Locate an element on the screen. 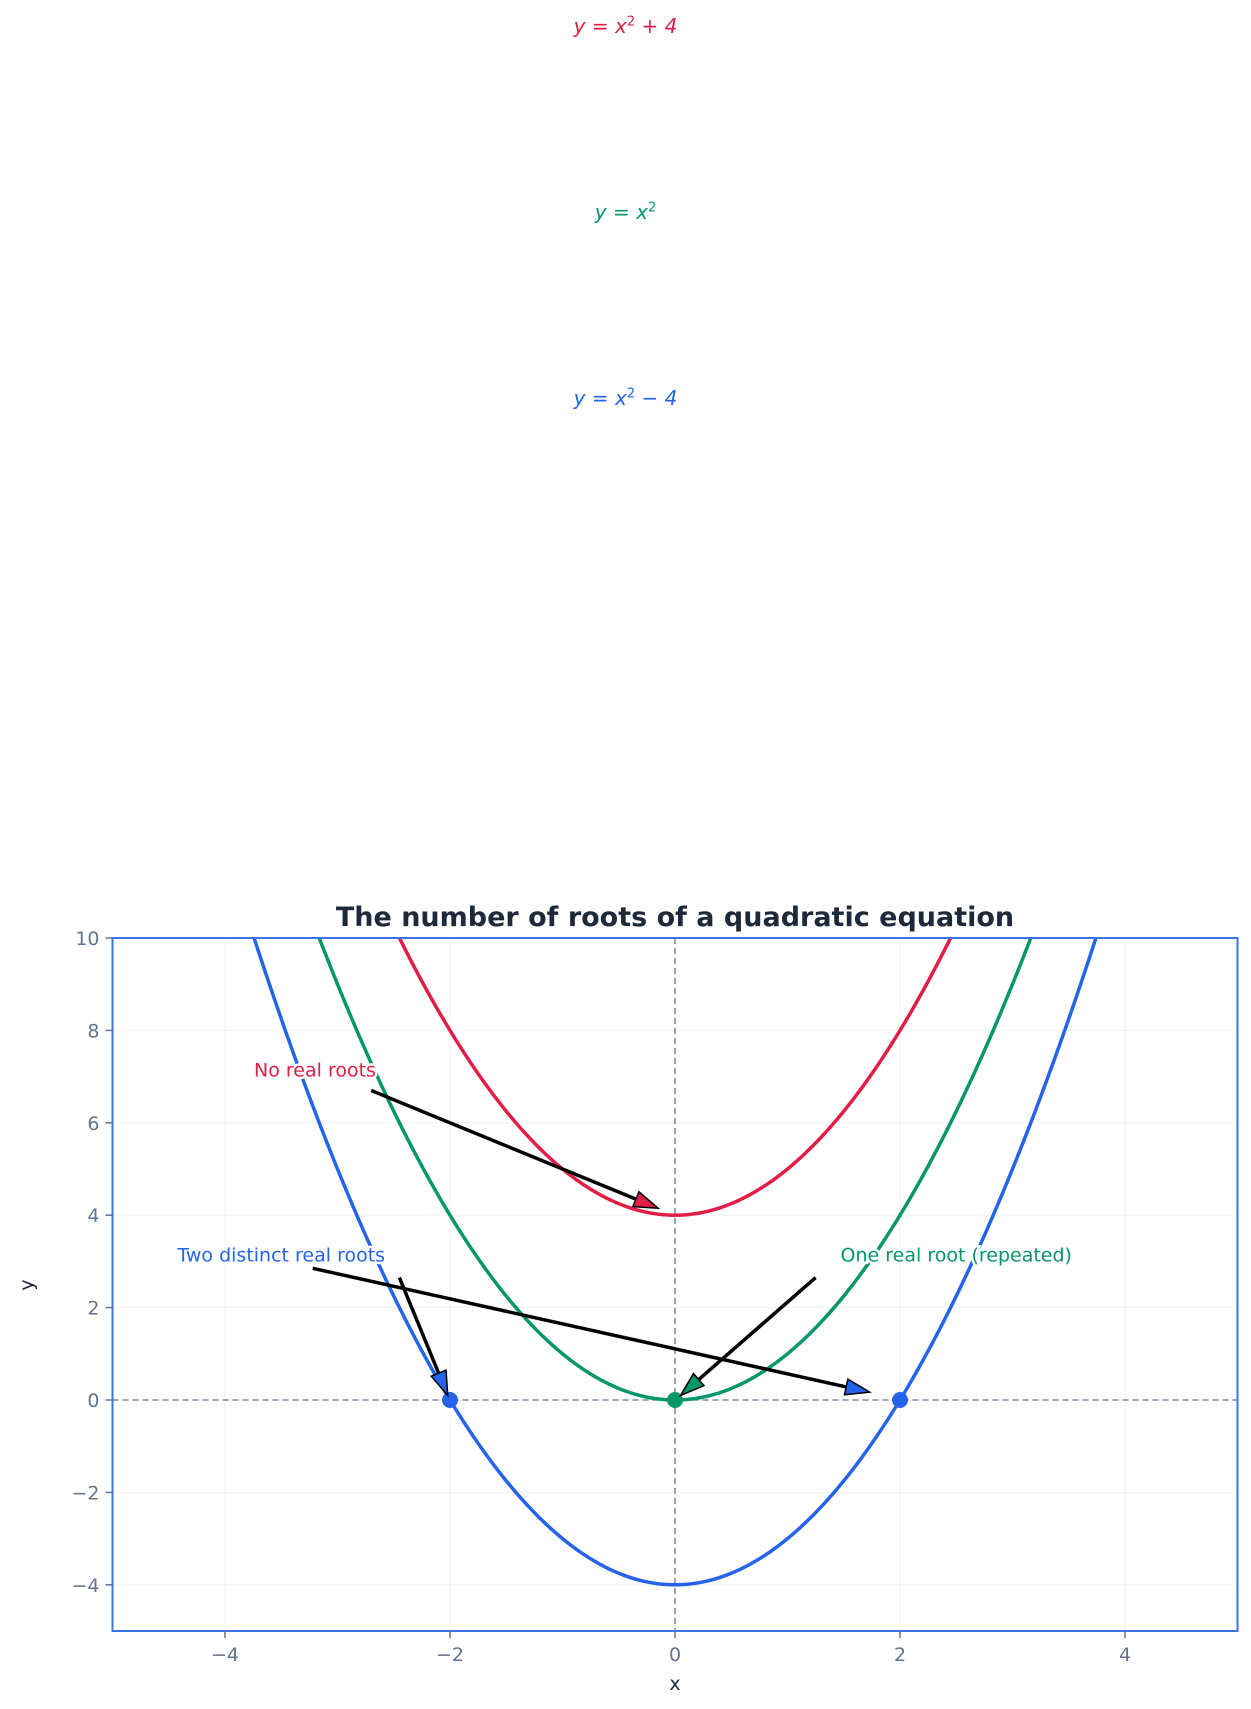 Image resolution: width=1251 pixels, height=1709 pixels. y-tick-label: 4 is located at coordinates (93, 1216).